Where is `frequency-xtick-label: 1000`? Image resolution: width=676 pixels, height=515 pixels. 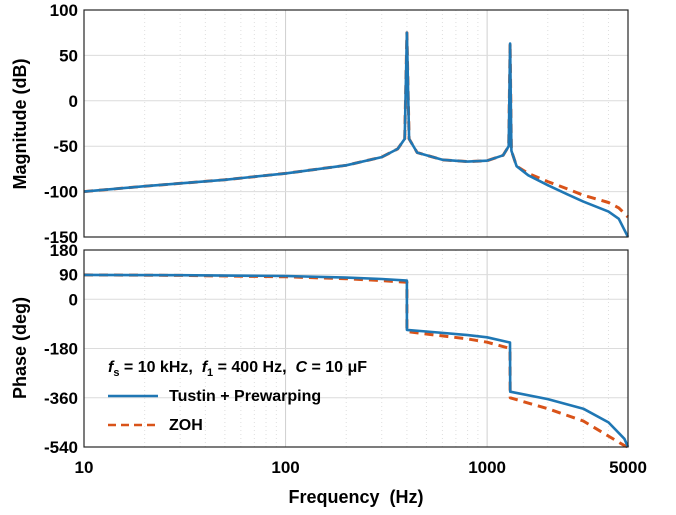 frequency-xtick-label: 1000 is located at coordinates (487, 467).